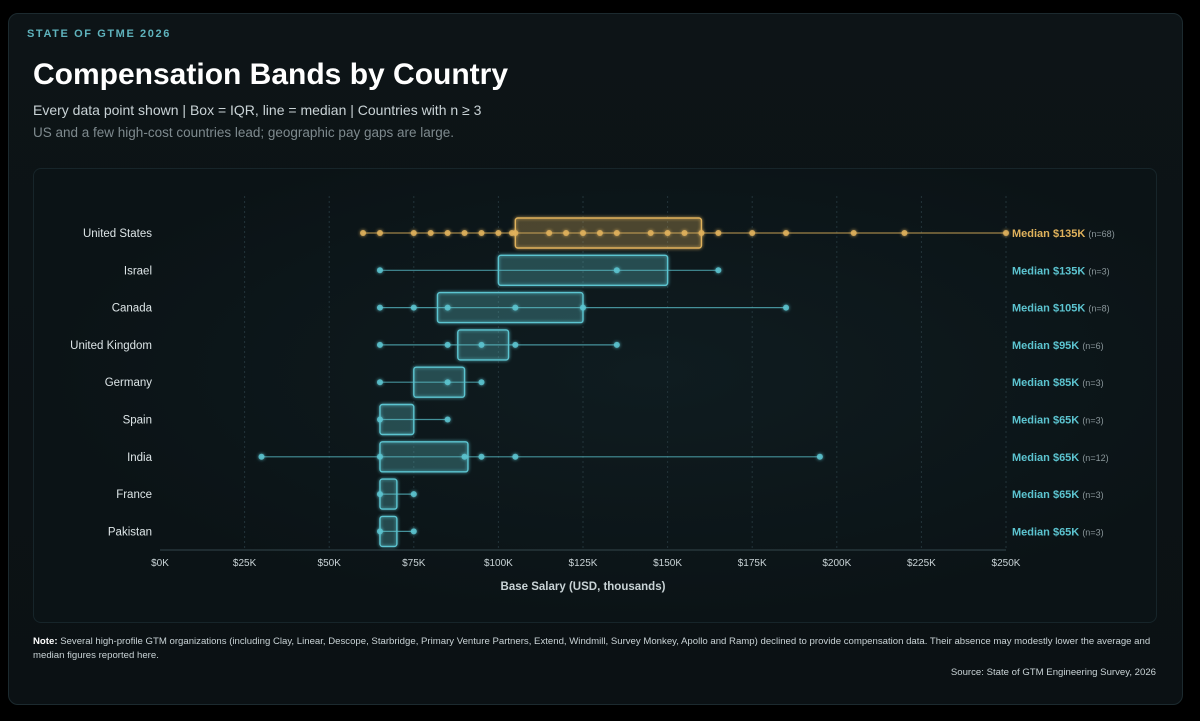 This screenshot has width=1200, height=721. What do you see at coordinates (921, 563) in the screenshot?
I see `x-tick-label: $225K` at bounding box center [921, 563].